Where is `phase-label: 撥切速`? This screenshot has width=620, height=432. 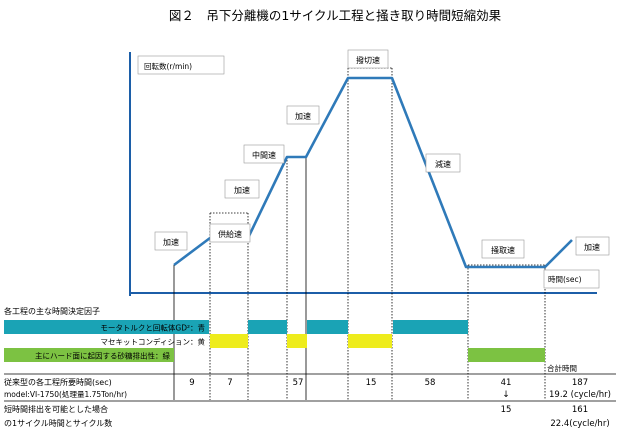 phase-label: 撥切速 is located at coordinates (368, 59).